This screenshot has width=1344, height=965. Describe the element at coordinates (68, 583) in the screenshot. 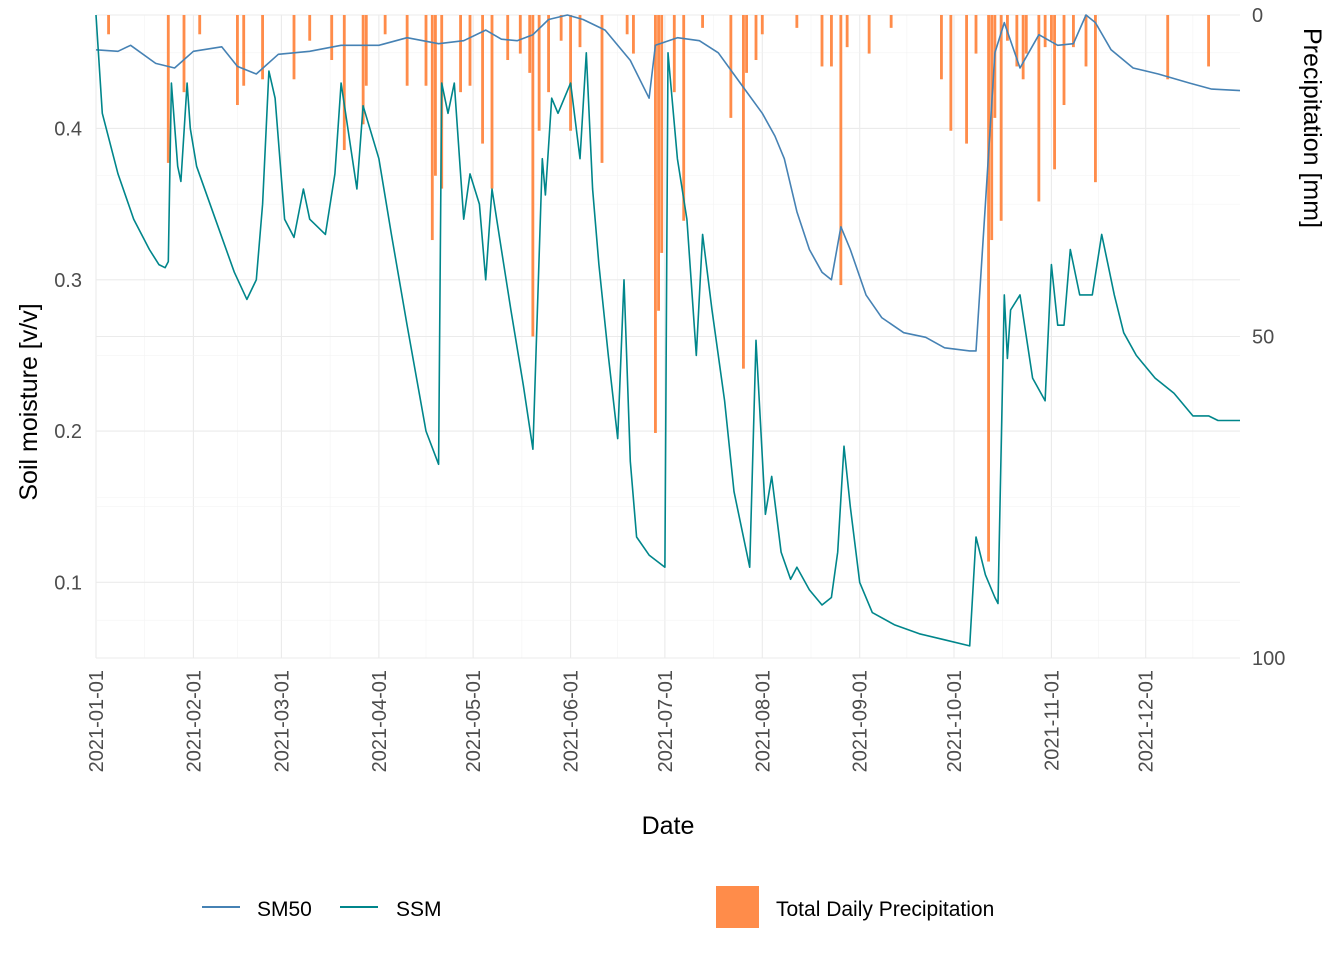

I see `y-tick-label: 0.1` at that location.